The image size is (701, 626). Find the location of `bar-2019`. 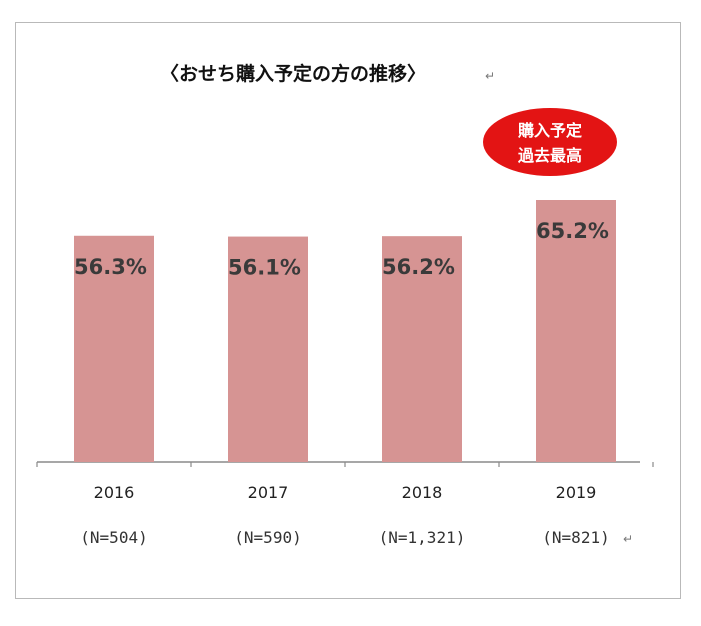

bar-2019 is located at coordinates (576, 331).